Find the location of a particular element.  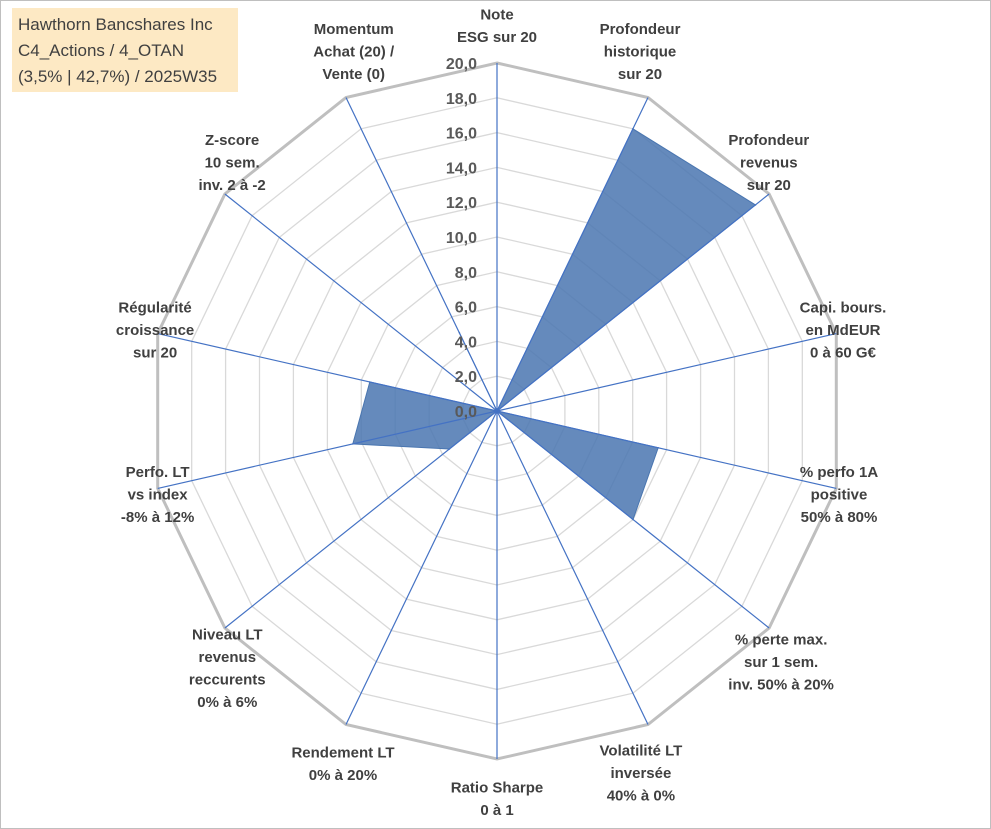

axis-label-group: Profondeur historique sur 20 is located at coordinates (640, 52).